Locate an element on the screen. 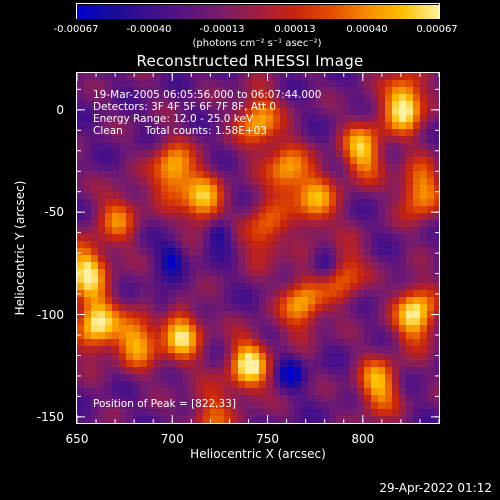 This screenshot has height=500, width=500. detectors-text: Detectors: 3F 4F 5F 6F 7F 8F, Att 0 is located at coordinates (185, 107).